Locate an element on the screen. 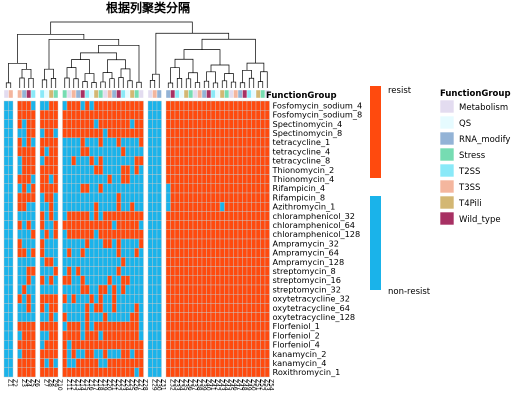 The width and height of the screenshot is (530, 416). column-label: Z16 is located at coordinates (90, 385).